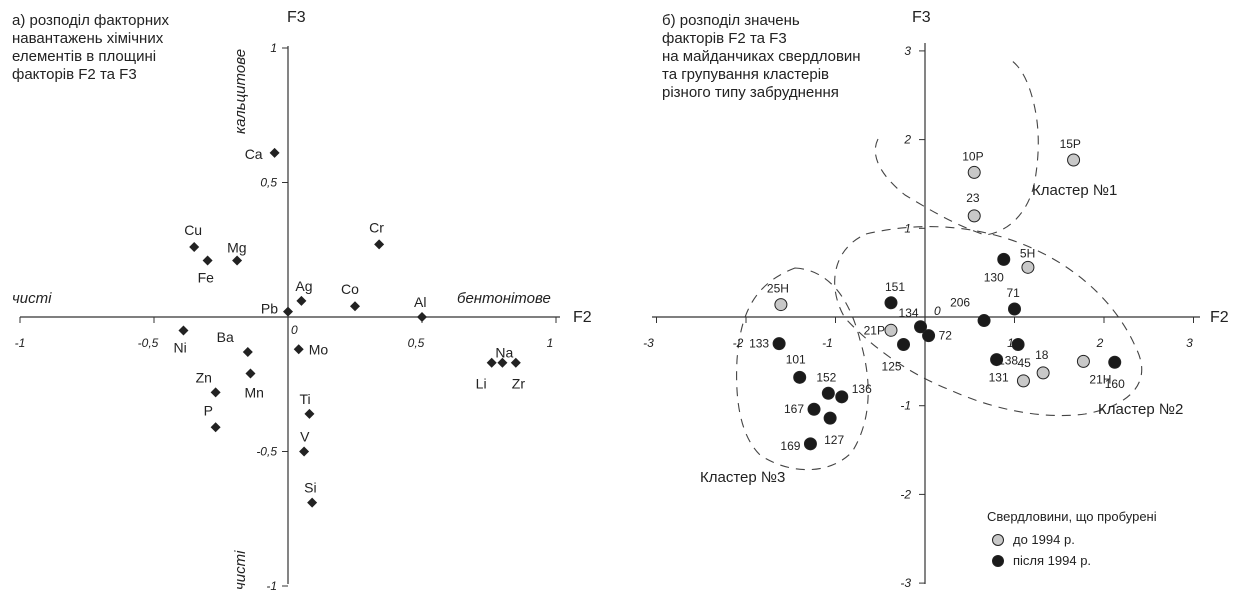 This screenshot has width=1243, height=591. Describe the element at coordinates (1027, 253) in the screenshot. I see `well-label-5н: 5Н` at that location.